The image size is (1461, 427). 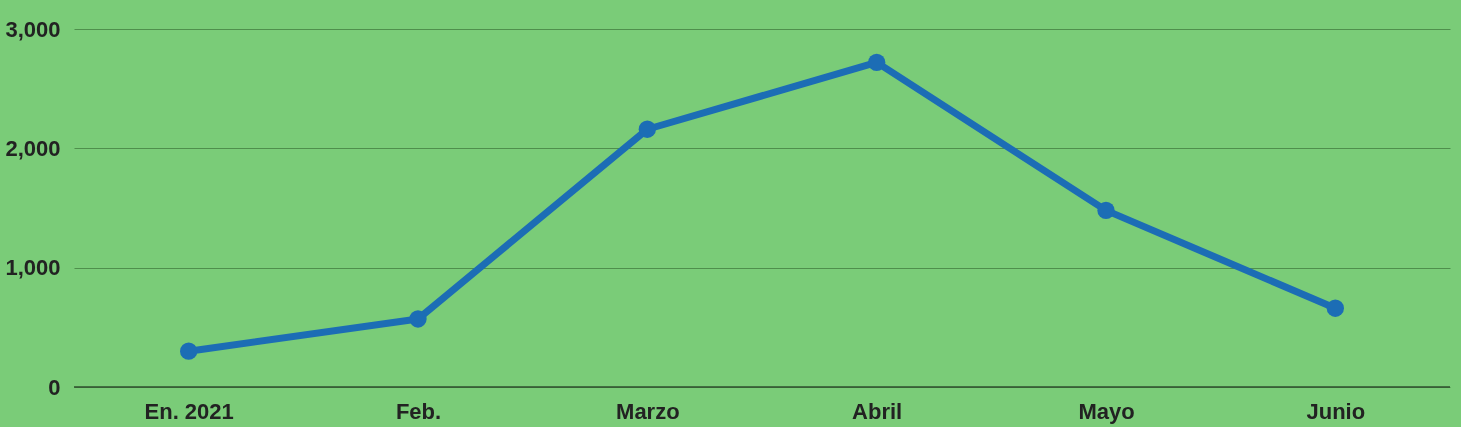 I want to click on x-tick-label: En. 2021, so click(x=189, y=411).